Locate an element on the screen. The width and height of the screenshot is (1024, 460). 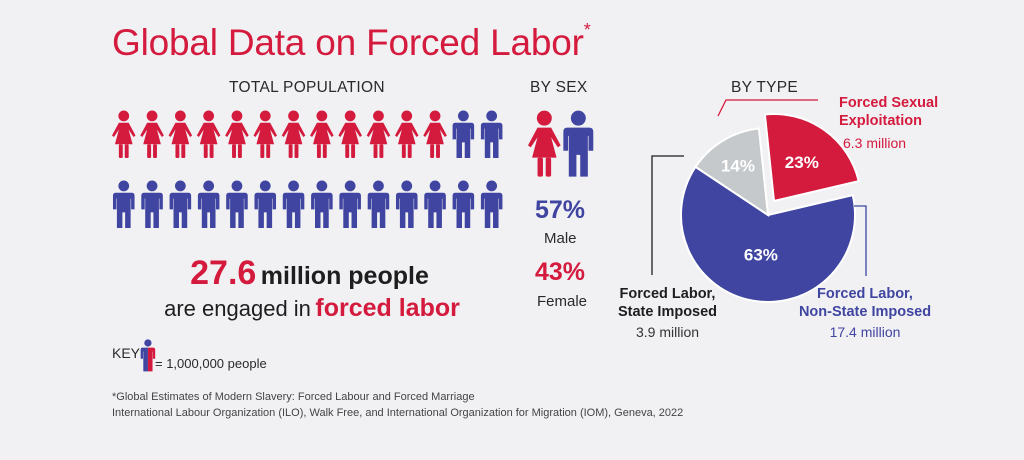
sex-icons is located at coordinates (561, 143).